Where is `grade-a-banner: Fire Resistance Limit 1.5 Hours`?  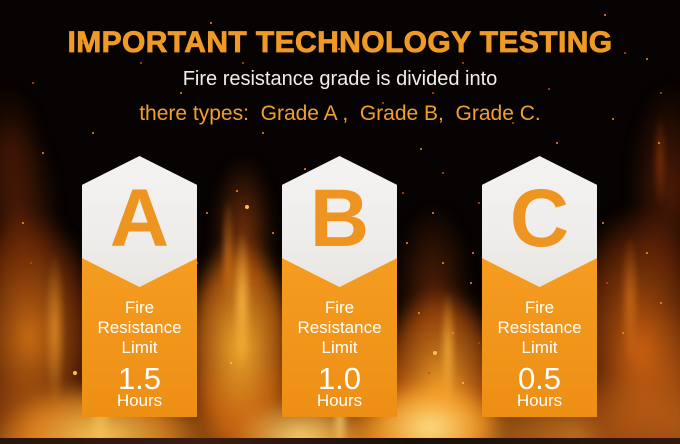 grade-a-banner: Fire Resistance Limit 1.5 Hours is located at coordinates (139, 337).